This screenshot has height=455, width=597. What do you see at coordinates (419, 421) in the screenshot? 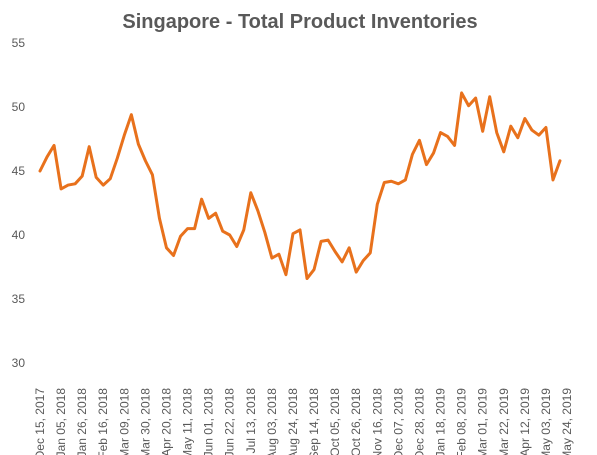
I see `x-tick-label: Dec 28, 2018` at bounding box center [419, 421].